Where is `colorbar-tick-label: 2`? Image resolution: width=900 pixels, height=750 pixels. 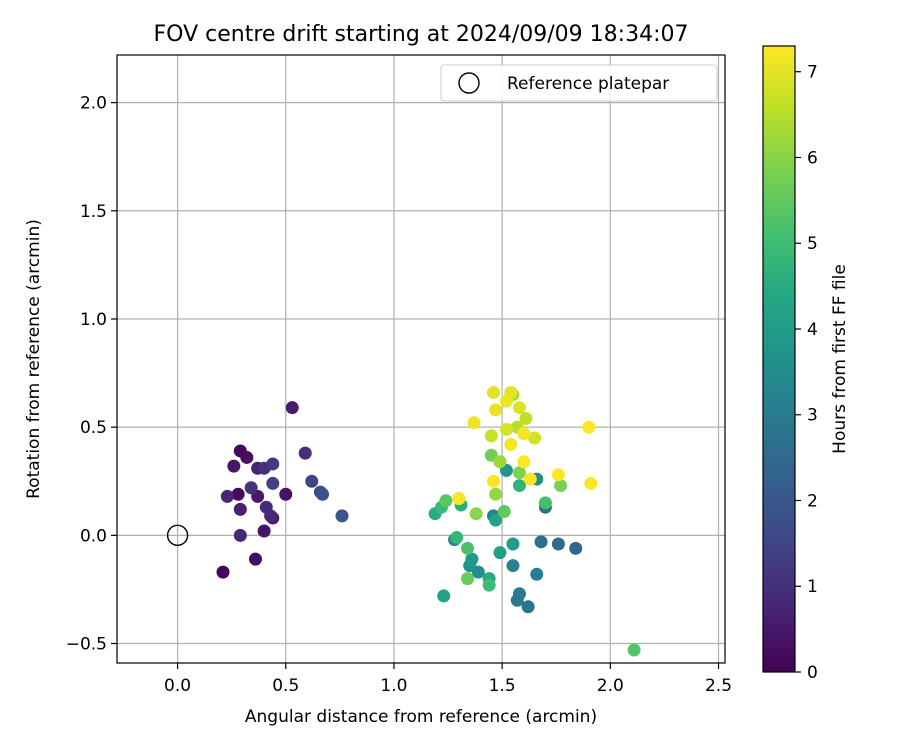 colorbar-tick-label: 2 is located at coordinates (812, 501).